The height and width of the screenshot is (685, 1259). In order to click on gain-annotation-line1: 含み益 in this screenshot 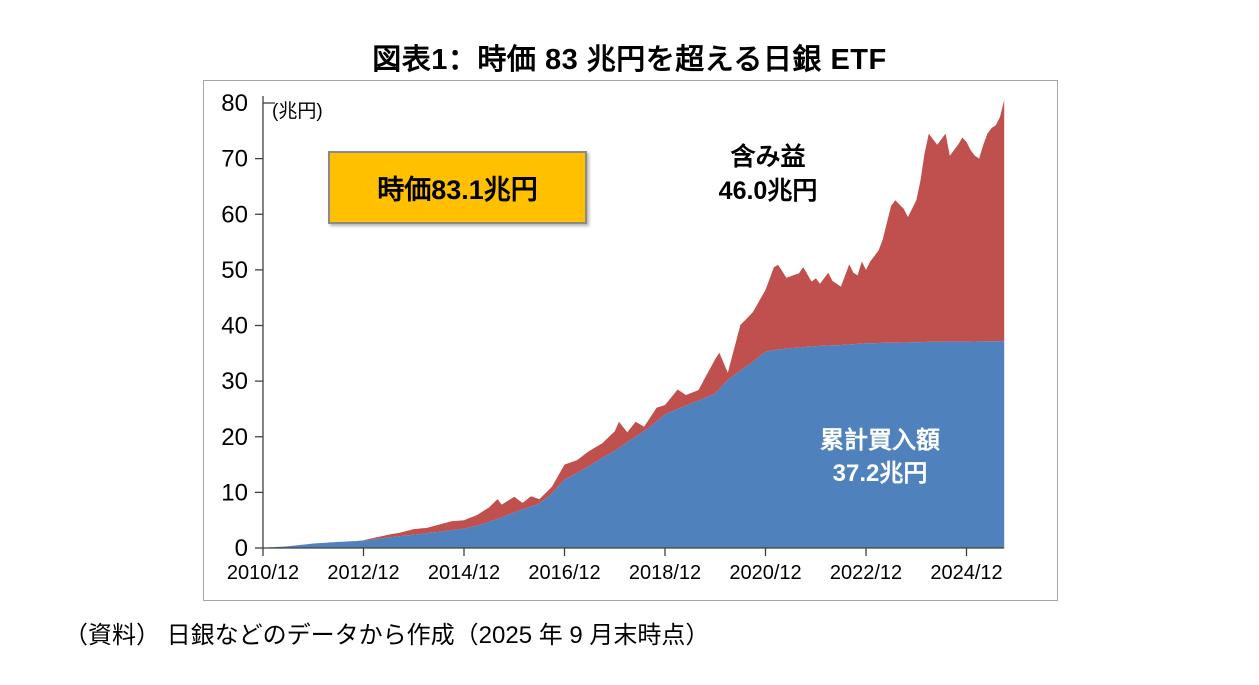, I will do `click(768, 157)`.